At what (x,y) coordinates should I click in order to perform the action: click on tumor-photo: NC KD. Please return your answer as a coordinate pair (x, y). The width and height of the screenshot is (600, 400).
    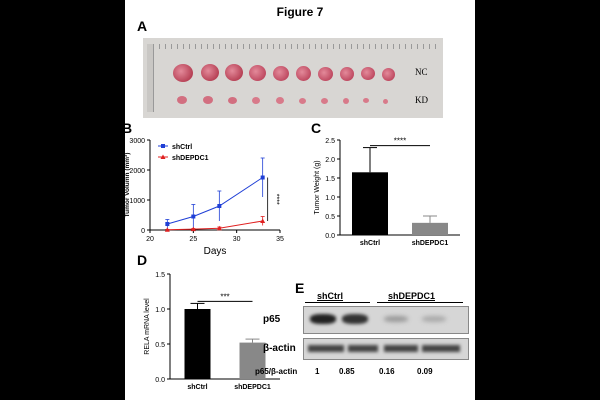
    Looking at the image, I should click on (293, 78).